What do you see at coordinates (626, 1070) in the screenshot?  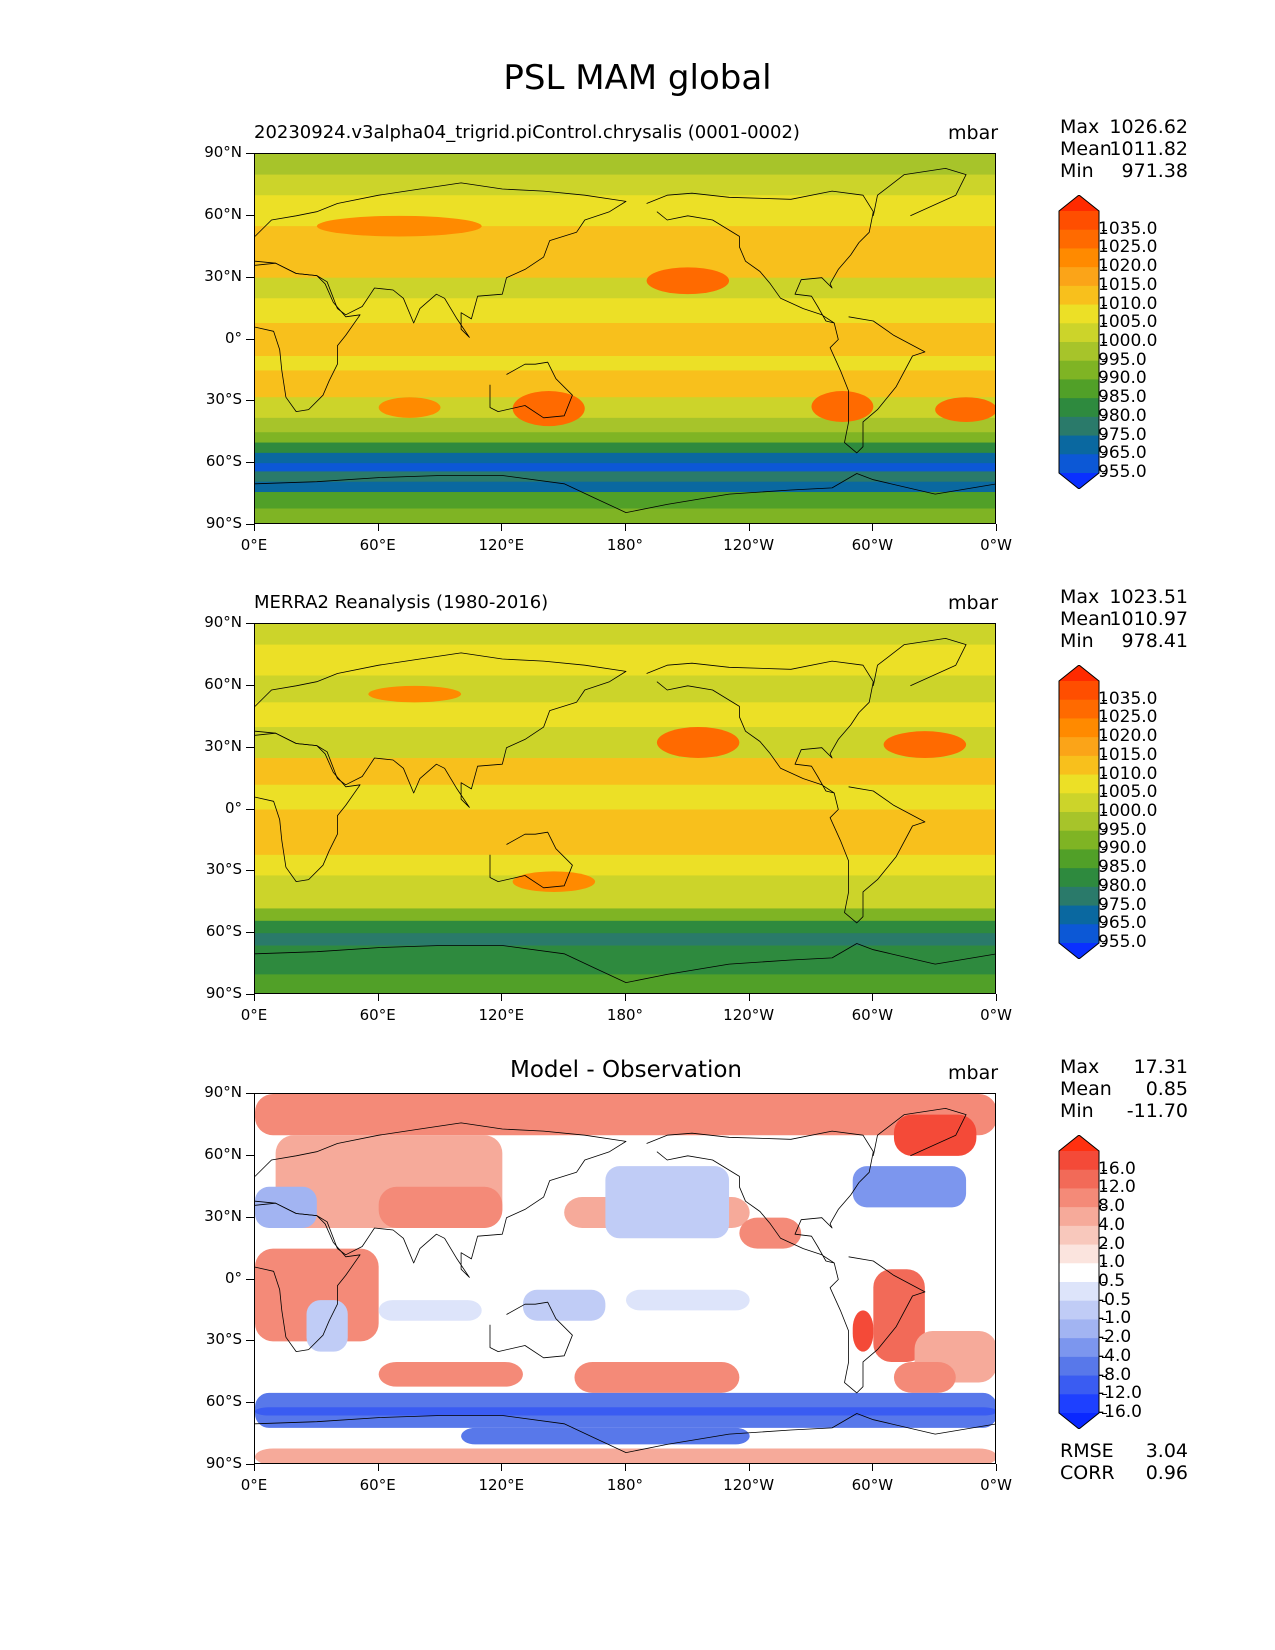 I see `panel-title: Model - Observation` at bounding box center [626, 1070].